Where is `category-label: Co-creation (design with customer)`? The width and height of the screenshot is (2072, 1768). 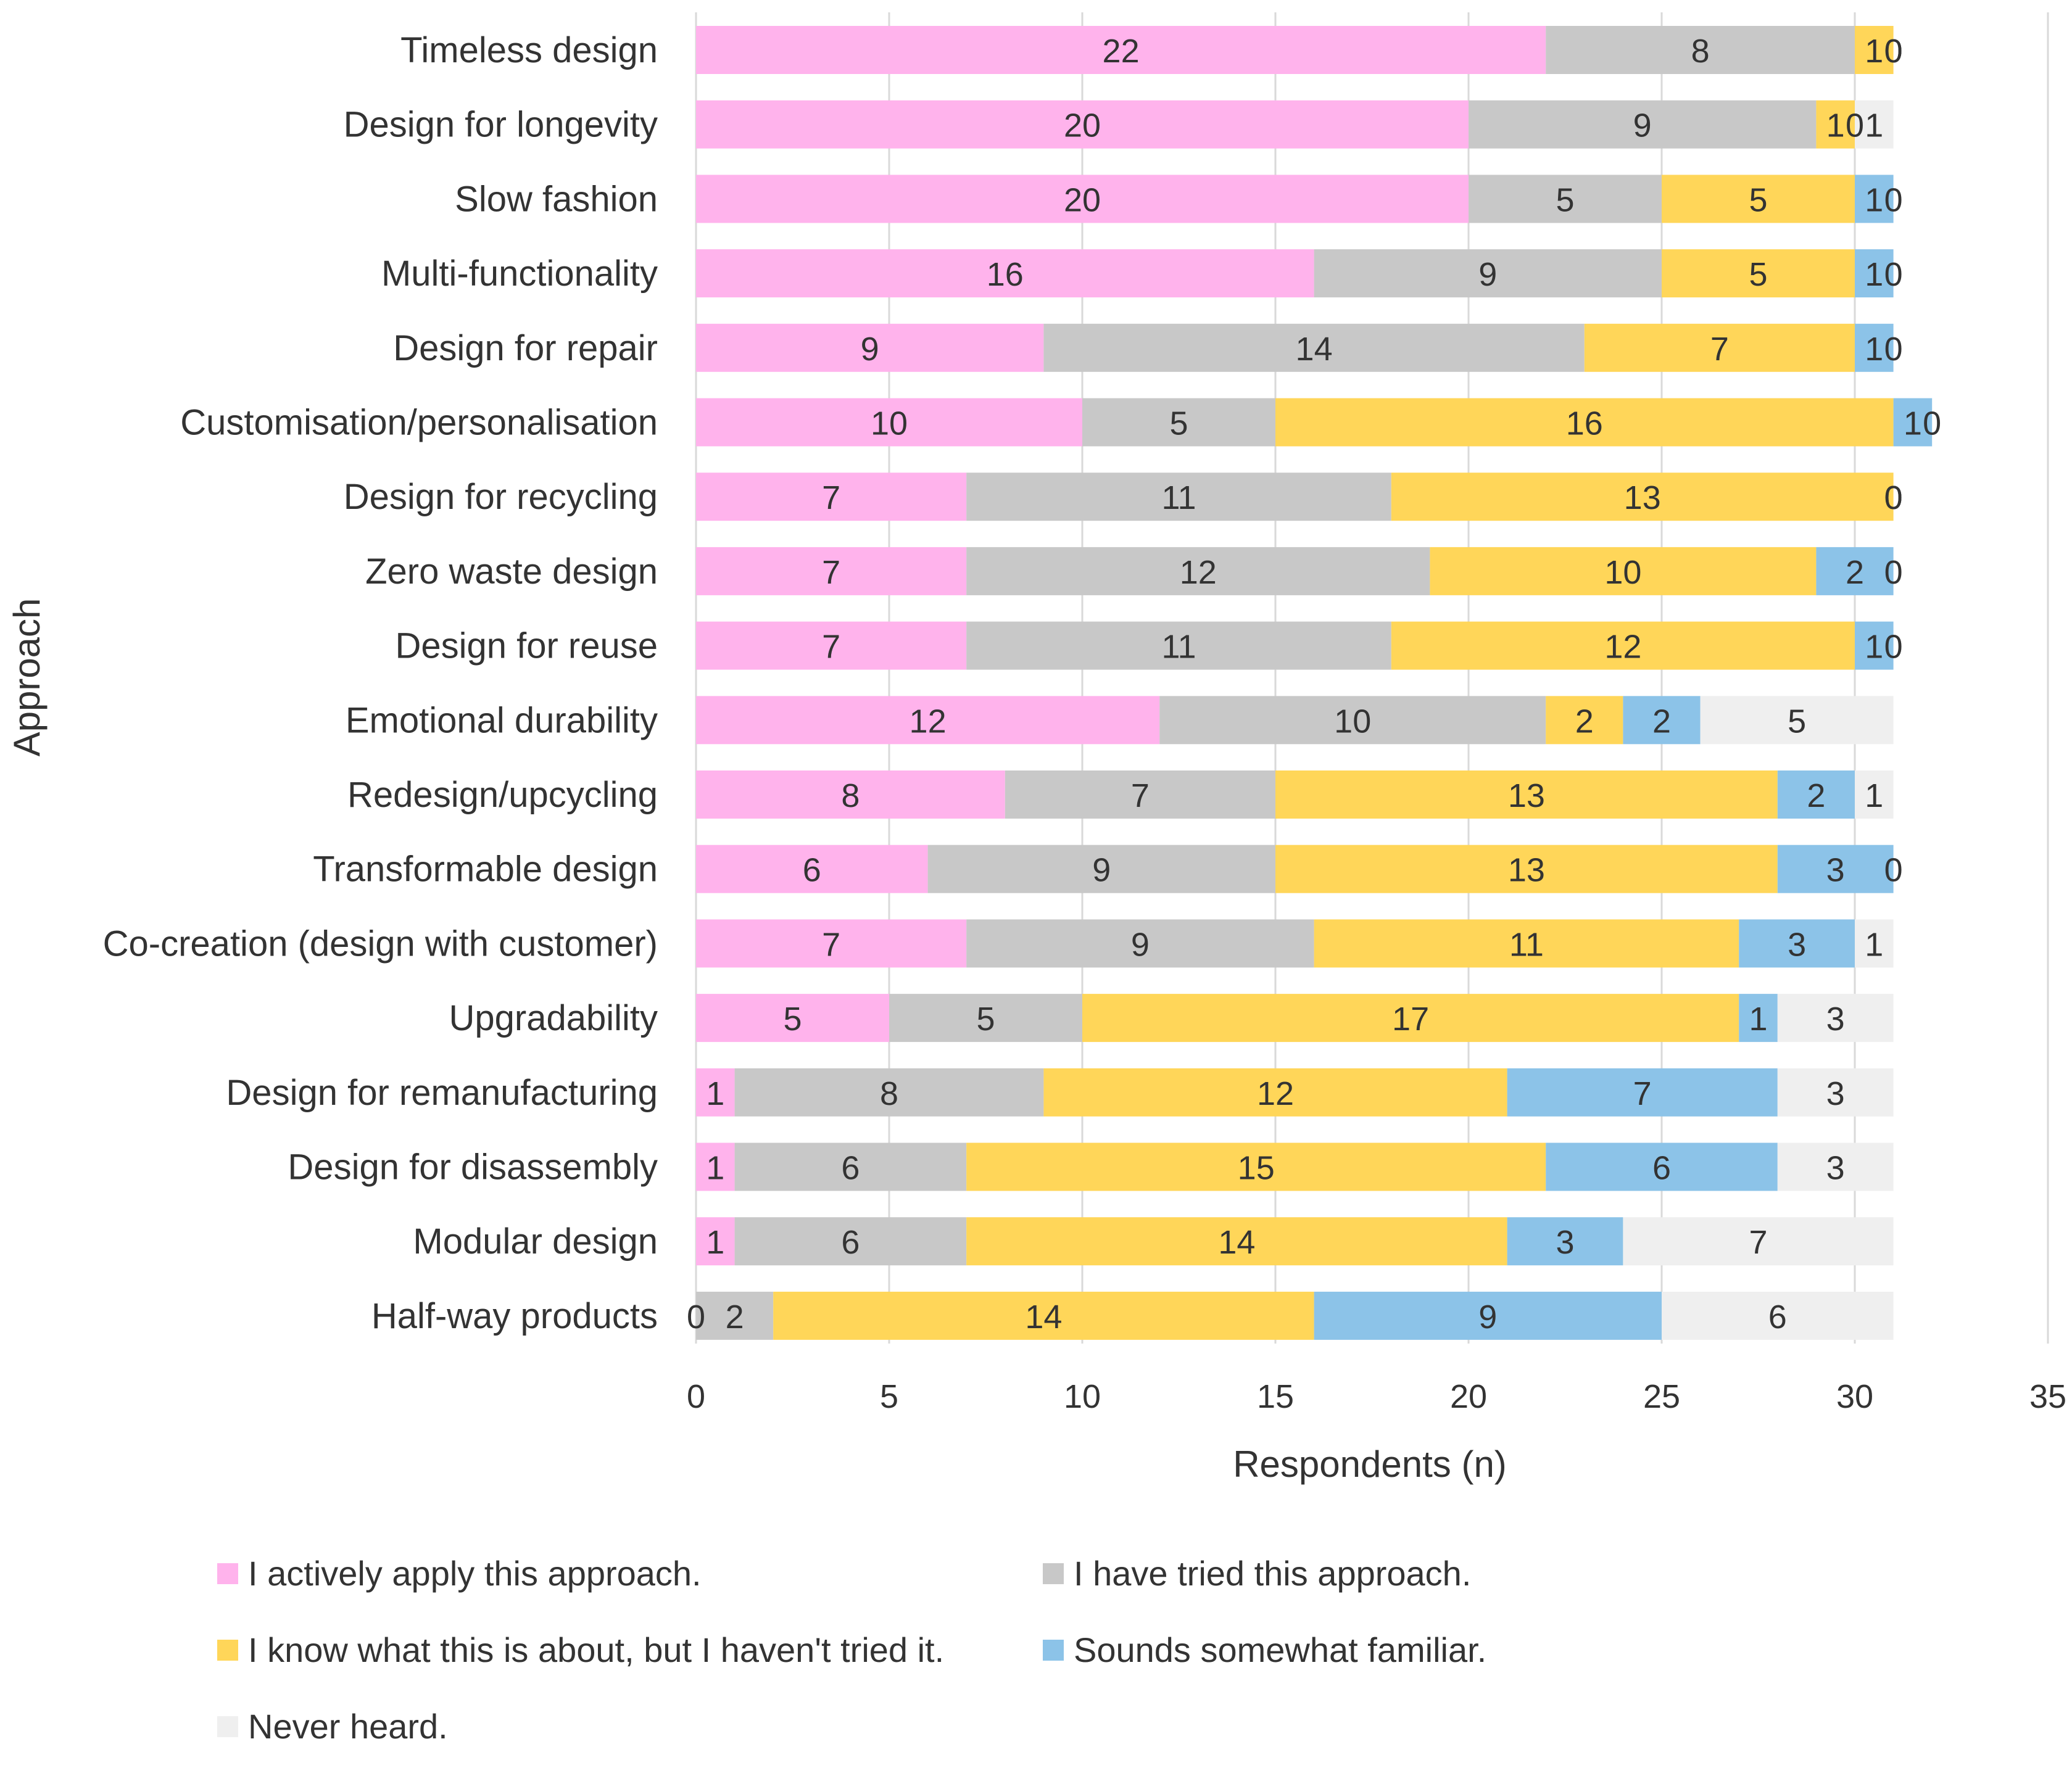
category-label: Co-creation (design with customer) is located at coordinates (380, 943).